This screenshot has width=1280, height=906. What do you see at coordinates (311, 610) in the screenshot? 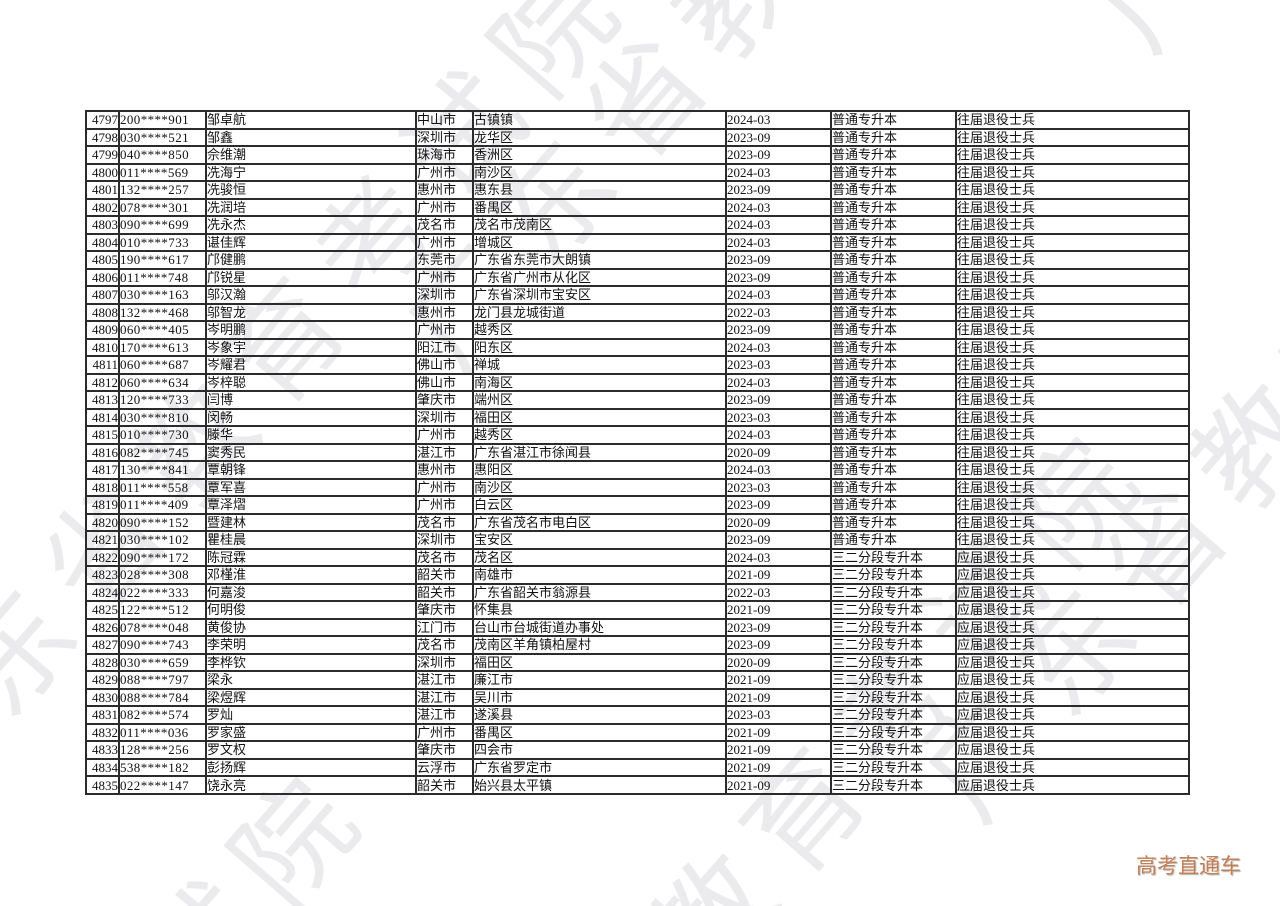
I see `cell-name: 何明俊` at bounding box center [311, 610].